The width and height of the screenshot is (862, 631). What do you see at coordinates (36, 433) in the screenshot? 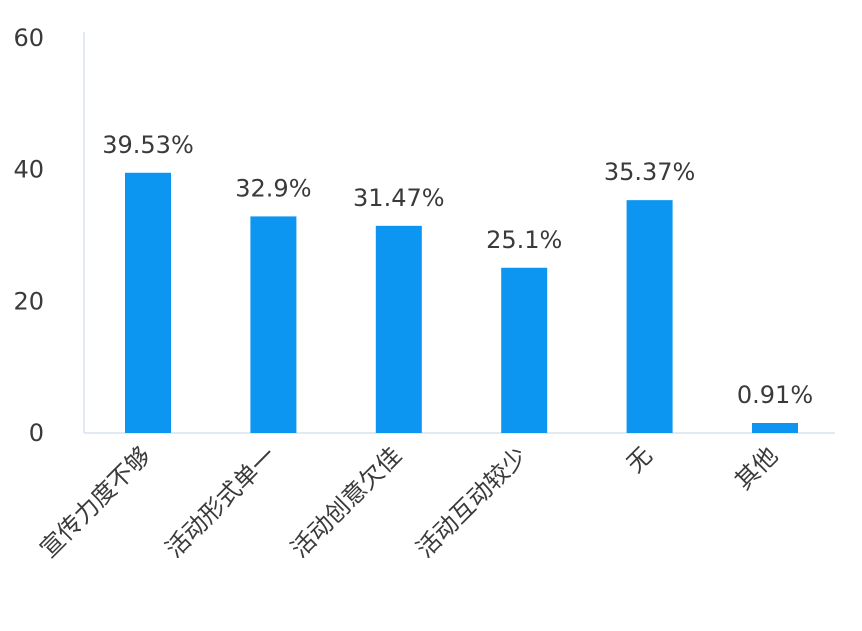
I see `y-tick-label: 0` at bounding box center [36, 433].